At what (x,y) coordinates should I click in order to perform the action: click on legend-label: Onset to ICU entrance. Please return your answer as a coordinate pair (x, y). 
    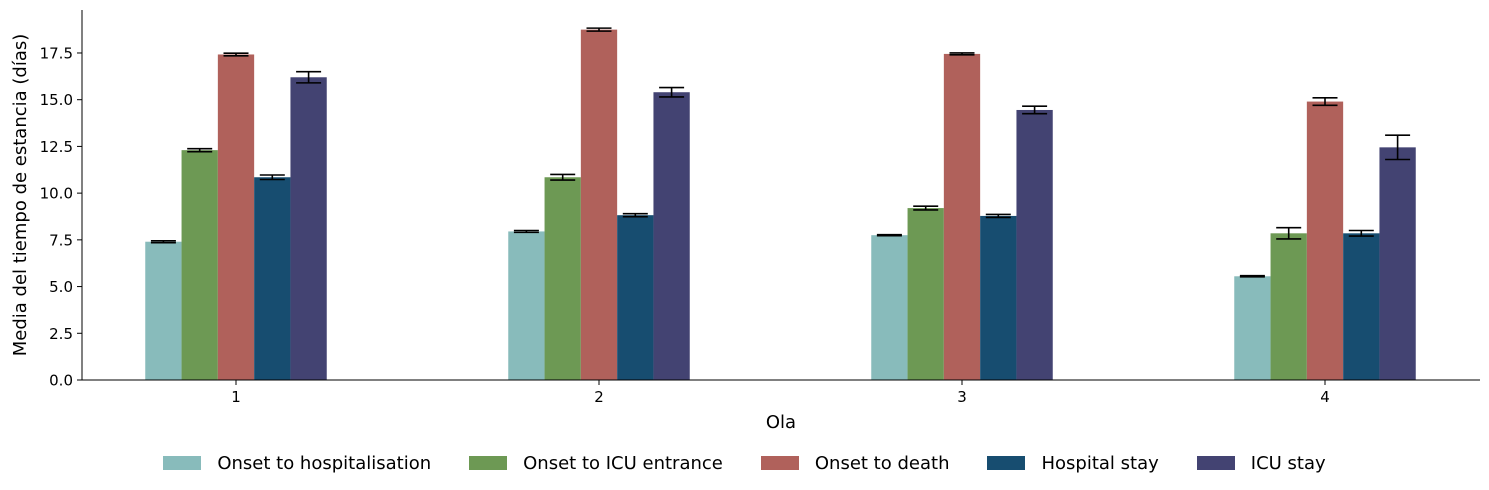
    Looking at the image, I should click on (623, 463).